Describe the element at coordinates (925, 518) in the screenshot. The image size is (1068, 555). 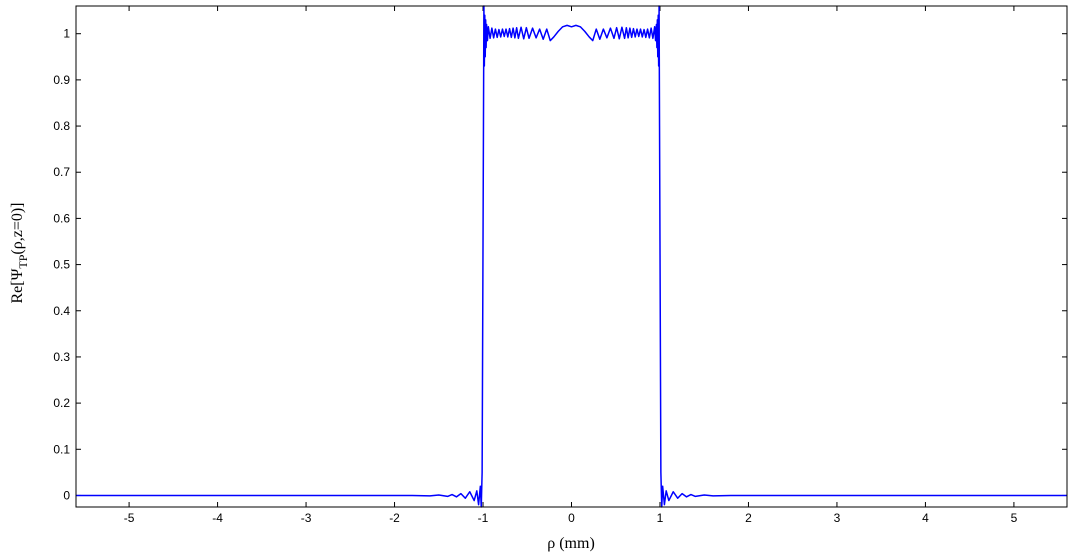
I see `x-tick-label: 4` at that location.